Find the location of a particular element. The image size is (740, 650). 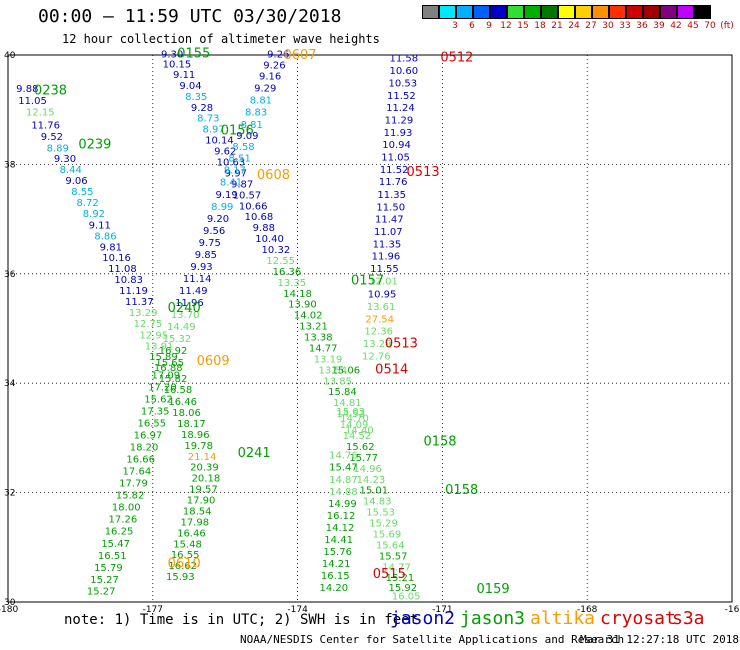

wave-height-value: 12.76 is located at coordinates (376, 357).